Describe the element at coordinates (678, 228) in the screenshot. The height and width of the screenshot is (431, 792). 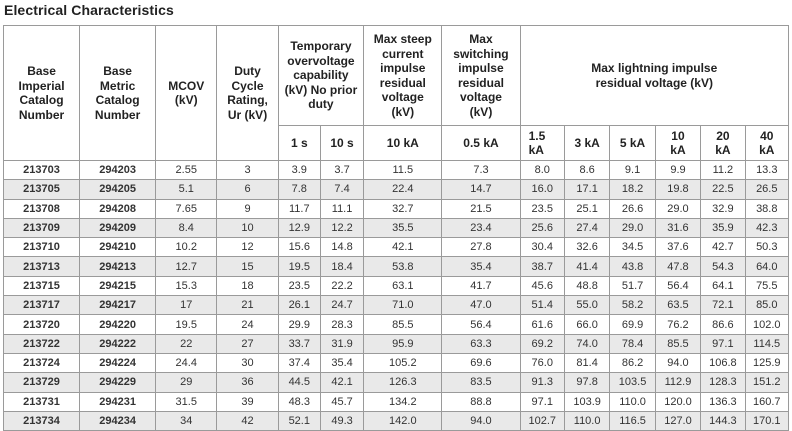
I see `cell-l-10: 31.6` at that location.